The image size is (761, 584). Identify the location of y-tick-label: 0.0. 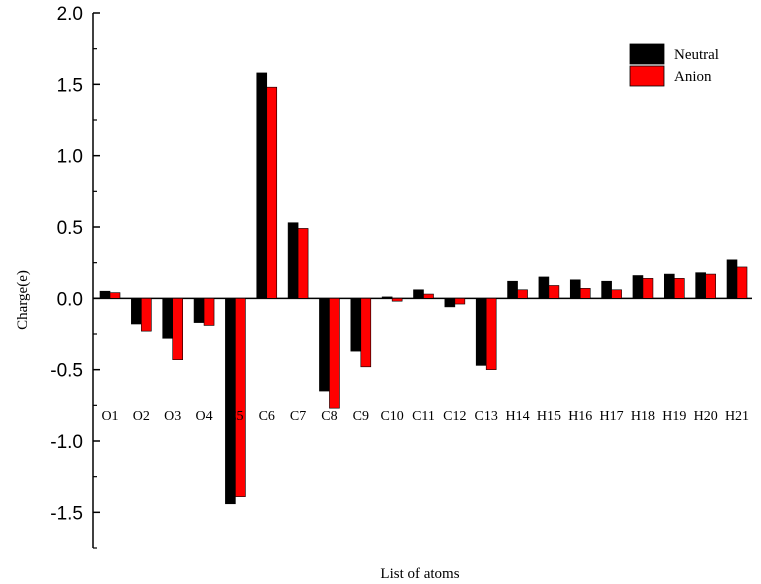
(70, 299).